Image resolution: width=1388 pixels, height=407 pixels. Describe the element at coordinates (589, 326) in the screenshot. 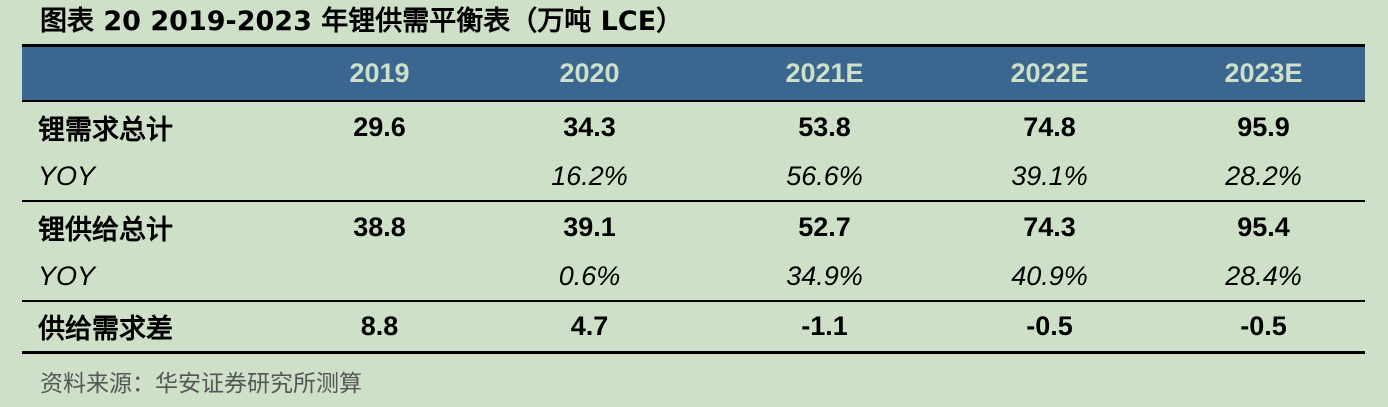

I see `table-cell: 4.7` at that location.